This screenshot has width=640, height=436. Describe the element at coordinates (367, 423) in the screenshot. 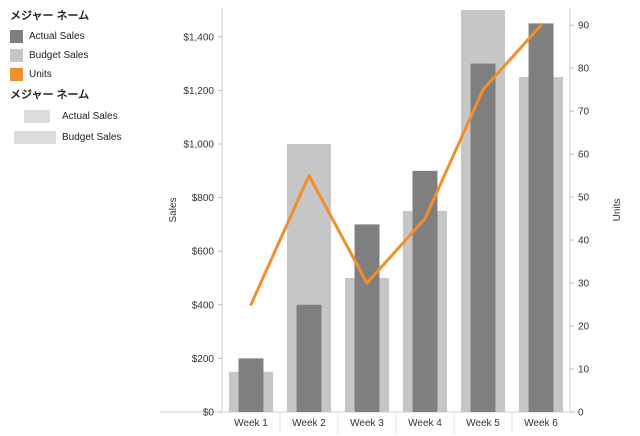

I see `x-tick-label: Week 3` at that location.